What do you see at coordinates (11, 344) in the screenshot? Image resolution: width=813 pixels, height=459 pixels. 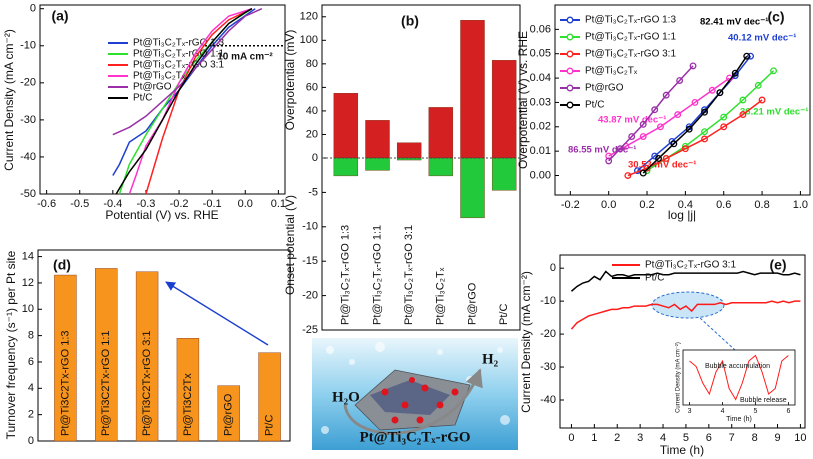 I see `y-axis-label: Turnover frequency (s⁻¹) per Pt site` at bounding box center [11, 344].